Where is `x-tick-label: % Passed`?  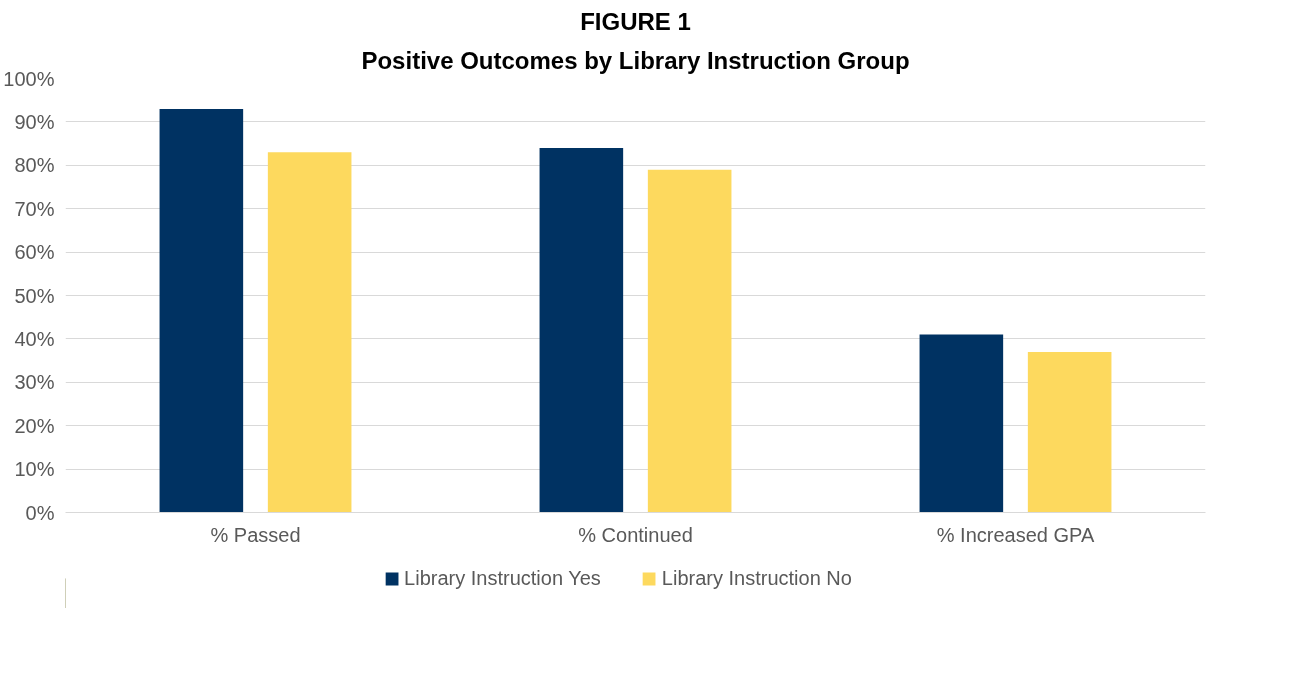 x-tick-label: % Passed is located at coordinates (255, 534).